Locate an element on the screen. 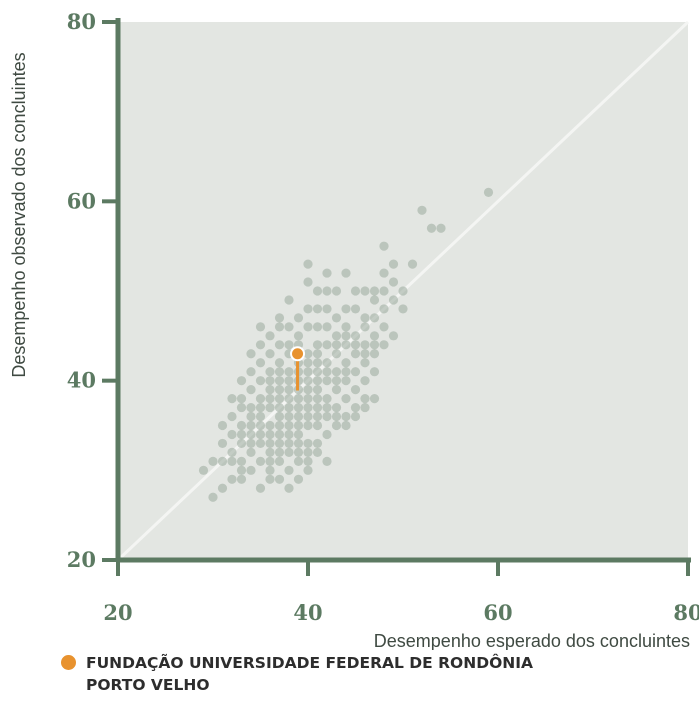 This screenshot has height=722, width=699. y-tick-label: 60 is located at coordinates (81, 200).